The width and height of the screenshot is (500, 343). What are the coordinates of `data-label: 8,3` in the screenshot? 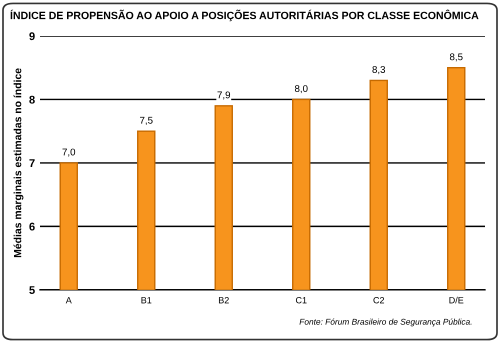 It's located at (379, 70).